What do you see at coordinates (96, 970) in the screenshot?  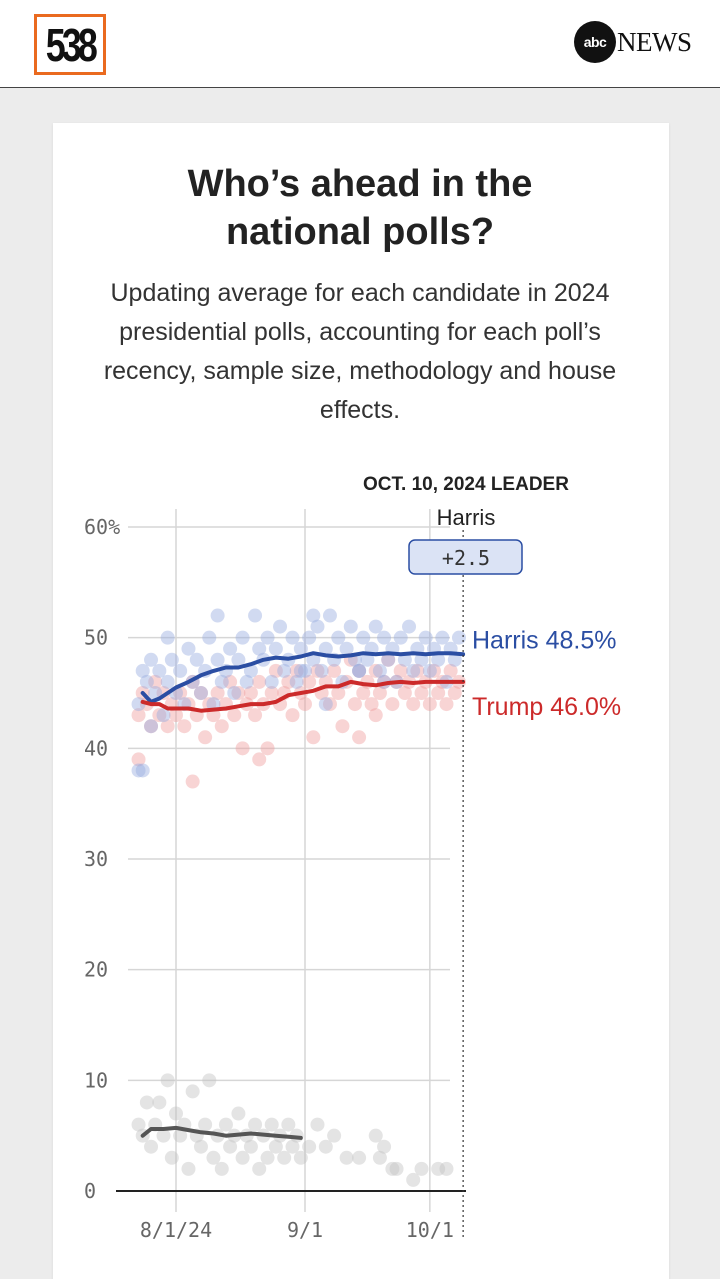 I see `y-tick-label: 20` at bounding box center [96, 970].